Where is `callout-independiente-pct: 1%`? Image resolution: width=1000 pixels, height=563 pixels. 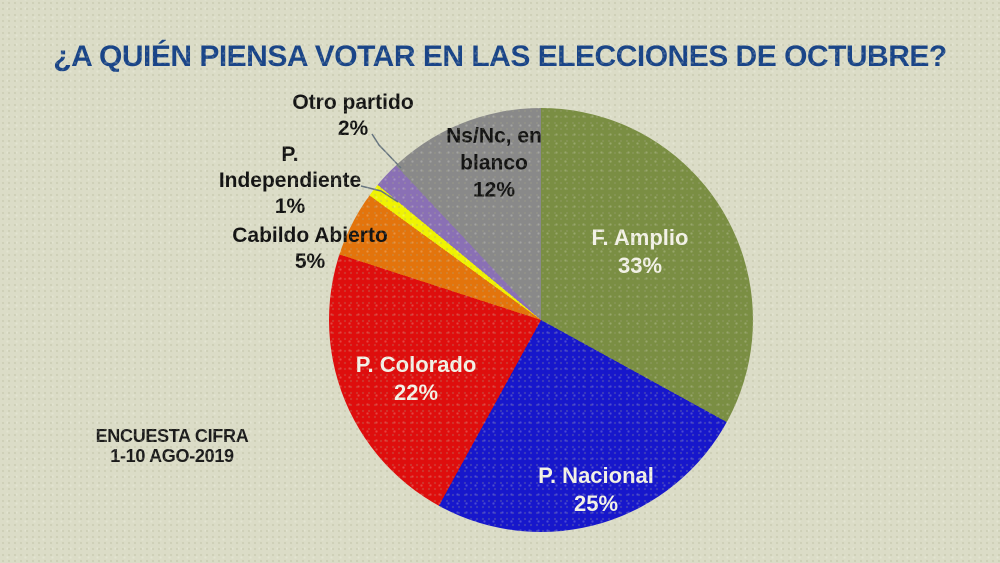 callout-independiente-pct: 1% is located at coordinates (290, 206).